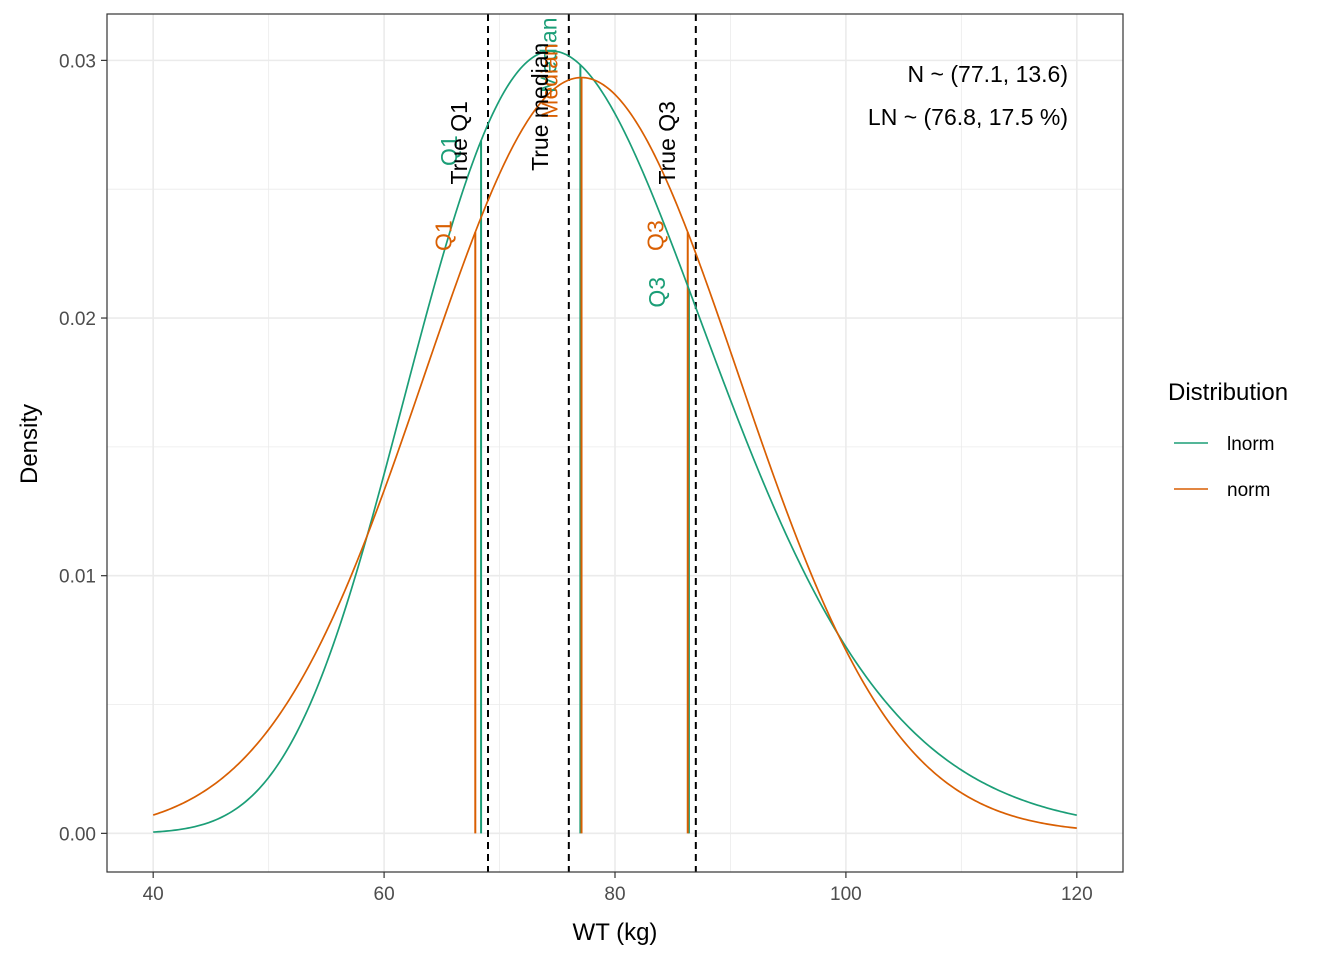  I want to click on y-tick-label: 0.02, so click(77, 319).